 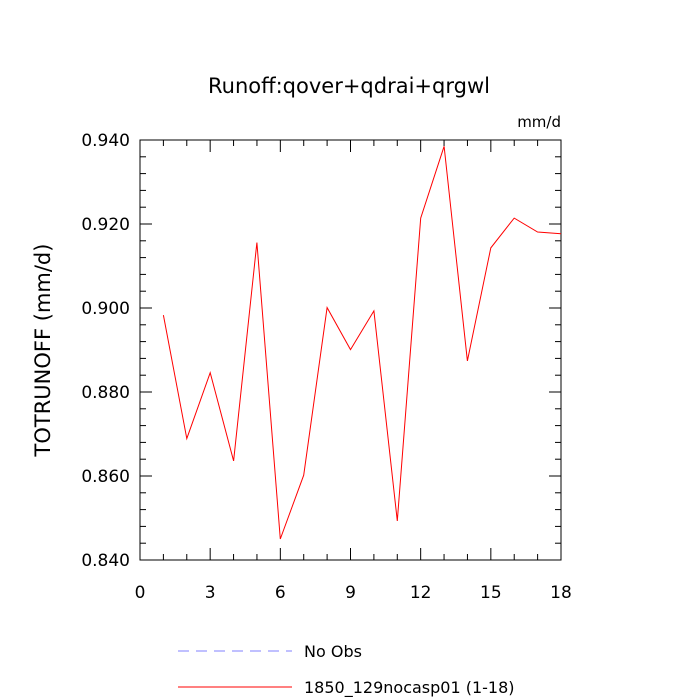 What do you see at coordinates (105, 225) in the screenshot?
I see `y-tick-label: 0.920` at bounding box center [105, 225].